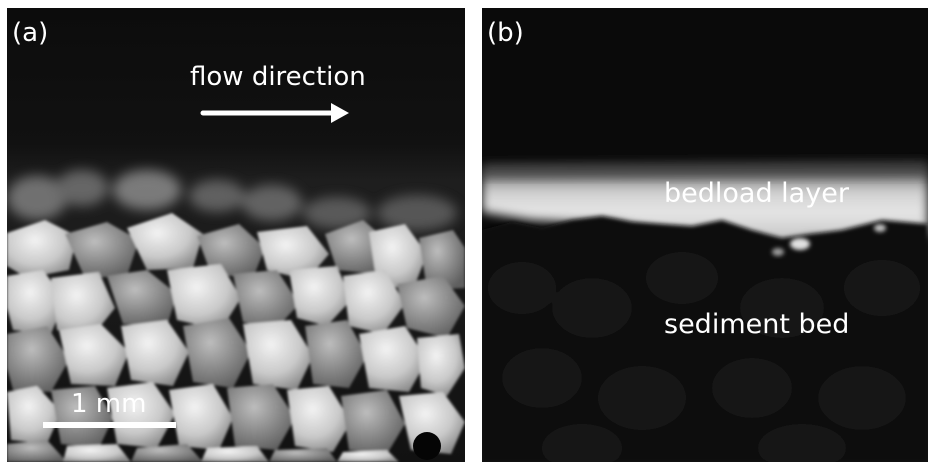 The width and height of the screenshot is (928, 462). I want to click on panel-b-letter: (b), so click(505, 33).